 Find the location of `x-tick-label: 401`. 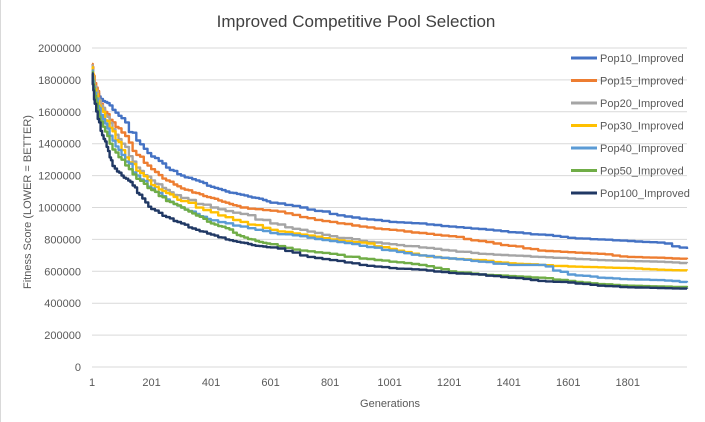

x-tick-label: 401 is located at coordinates (211, 383).